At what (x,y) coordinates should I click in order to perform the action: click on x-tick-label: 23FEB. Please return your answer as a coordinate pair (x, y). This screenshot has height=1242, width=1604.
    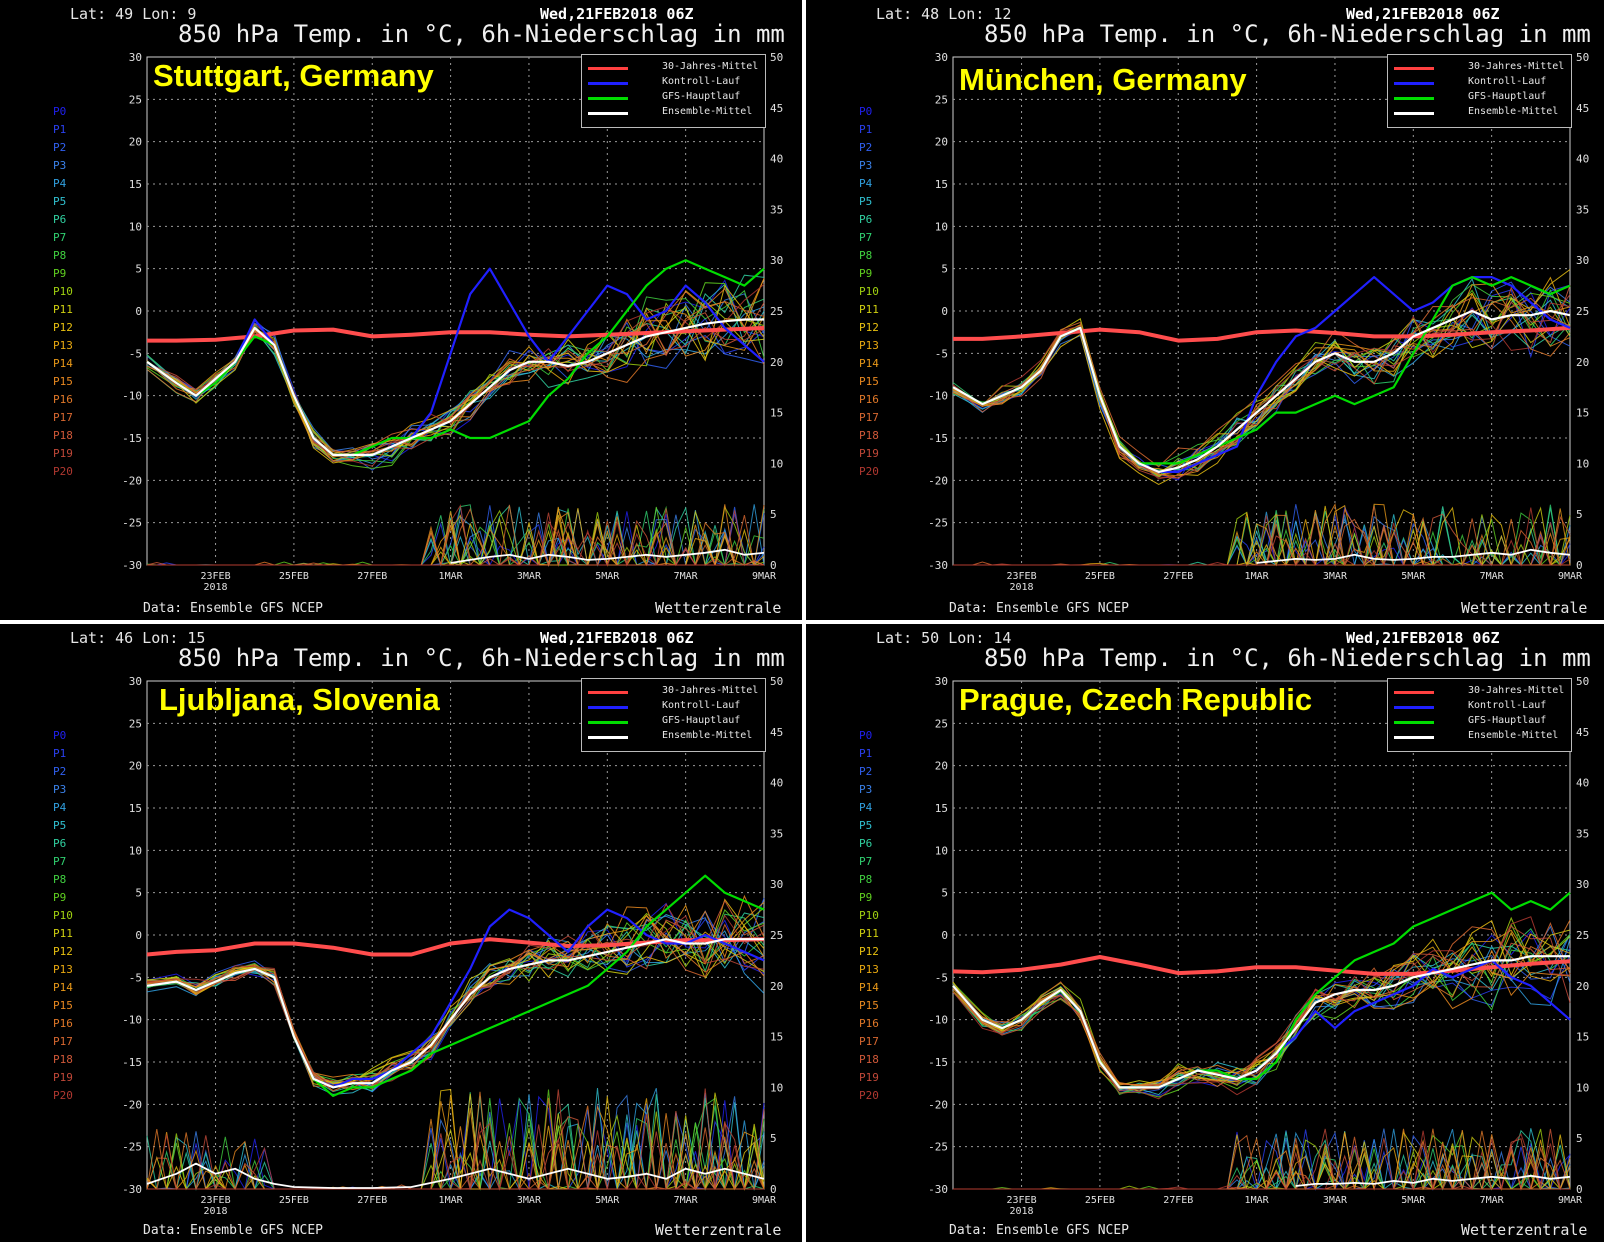
    Looking at the image, I should click on (216, 1200).